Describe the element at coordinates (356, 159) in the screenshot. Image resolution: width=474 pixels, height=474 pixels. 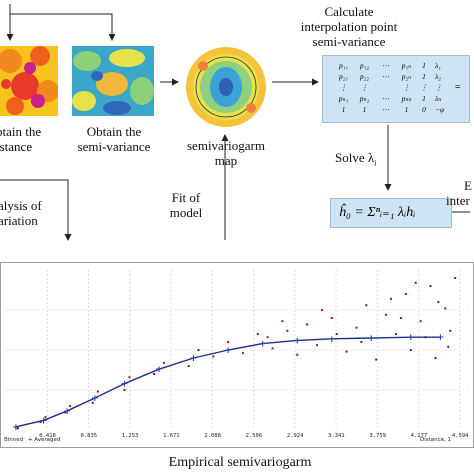
I see `label-solve-lambda: Solve λi` at that location.